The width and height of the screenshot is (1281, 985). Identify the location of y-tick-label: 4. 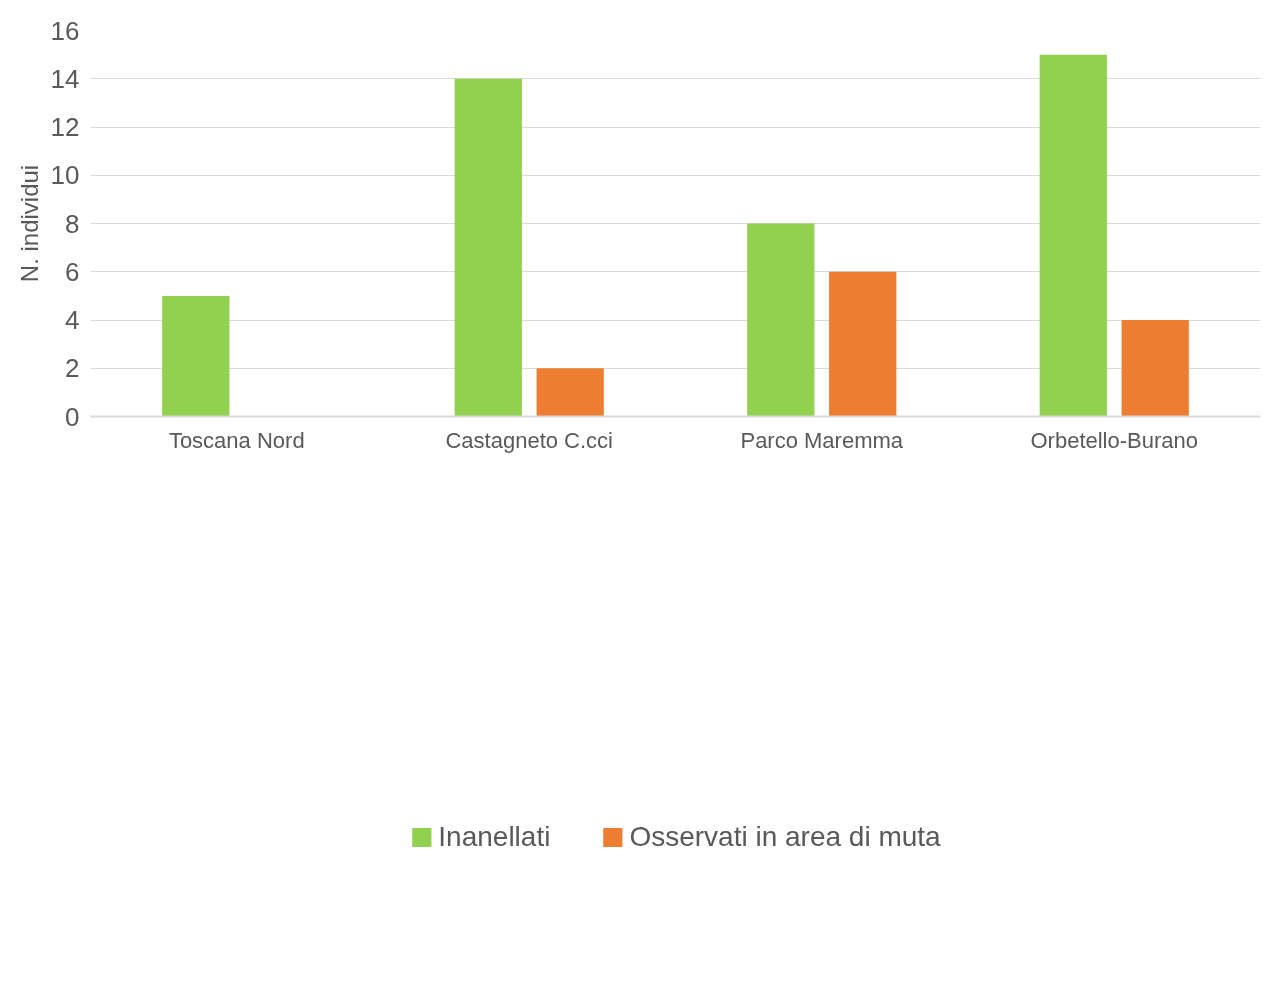
(72, 320).